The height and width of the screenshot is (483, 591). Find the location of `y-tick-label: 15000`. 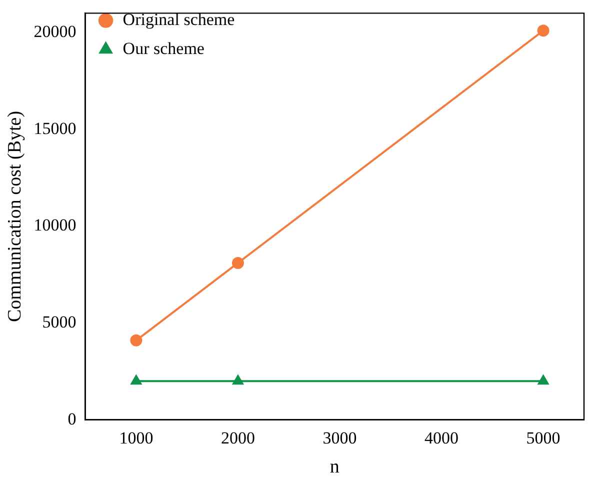

y-tick-label: 15000 is located at coordinates (55, 128).